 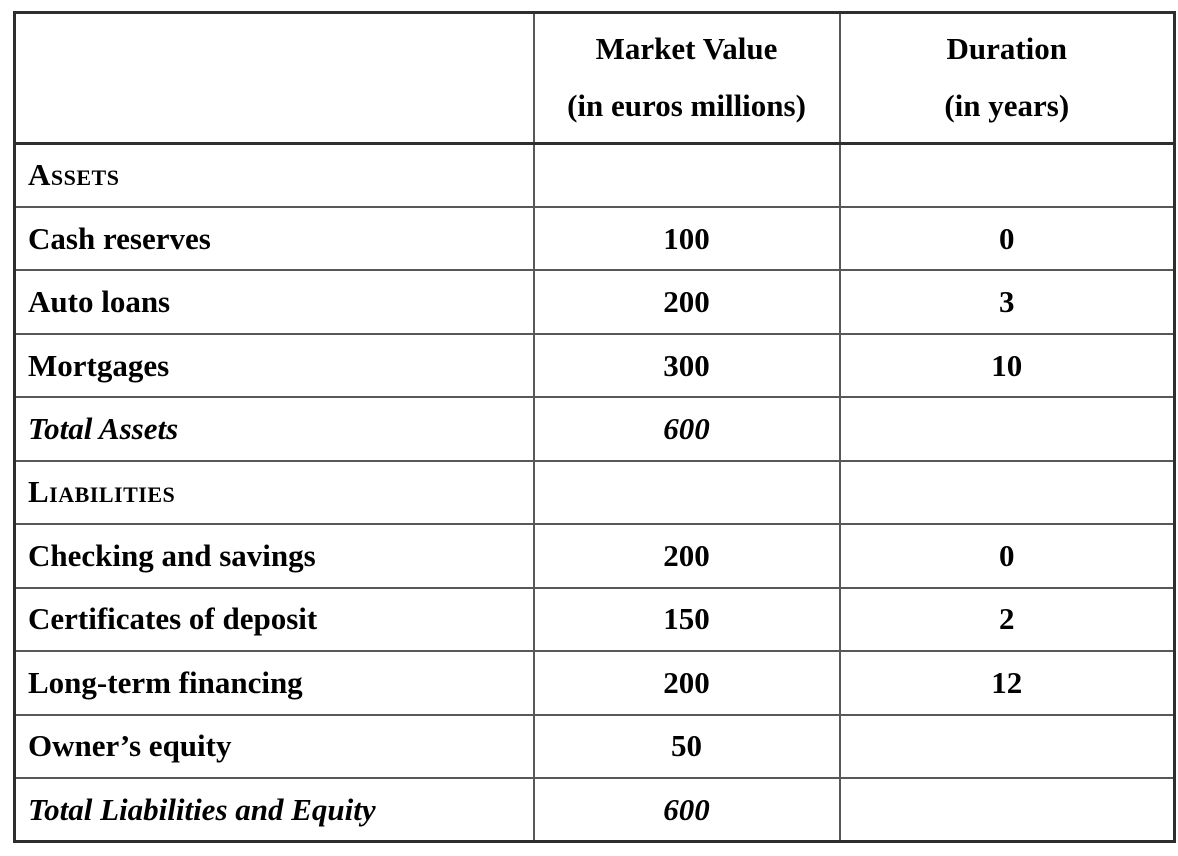 I want to click on row-market-value: 300, so click(x=686, y=365).